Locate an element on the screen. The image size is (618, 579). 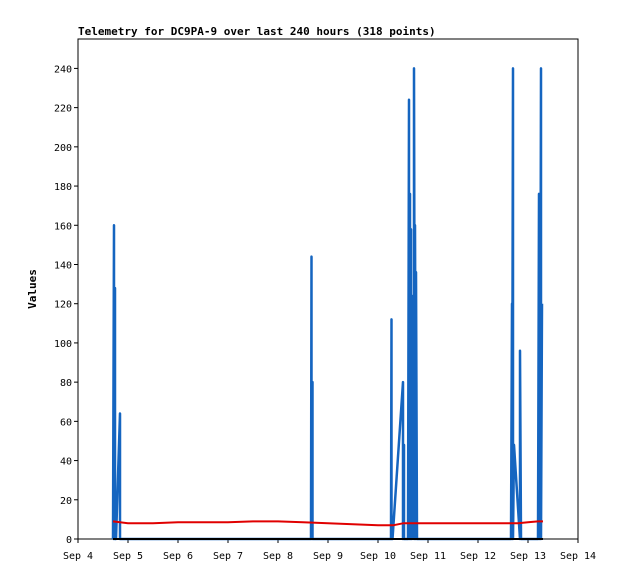
y-tick-label: 180 is located at coordinates (63, 187).